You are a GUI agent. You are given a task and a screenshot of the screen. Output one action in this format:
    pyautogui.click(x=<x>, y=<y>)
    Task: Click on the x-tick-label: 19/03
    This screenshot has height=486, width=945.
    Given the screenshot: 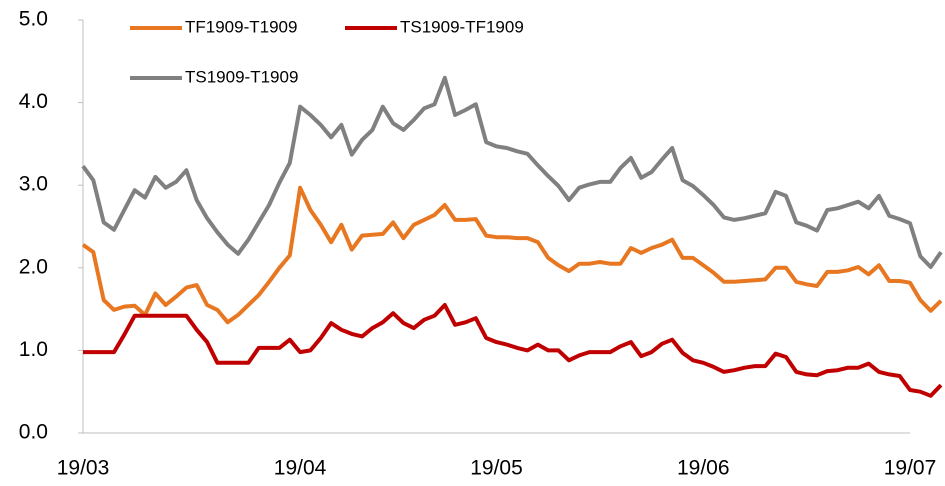 What is the action you would take?
    pyautogui.click(x=83, y=468)
    